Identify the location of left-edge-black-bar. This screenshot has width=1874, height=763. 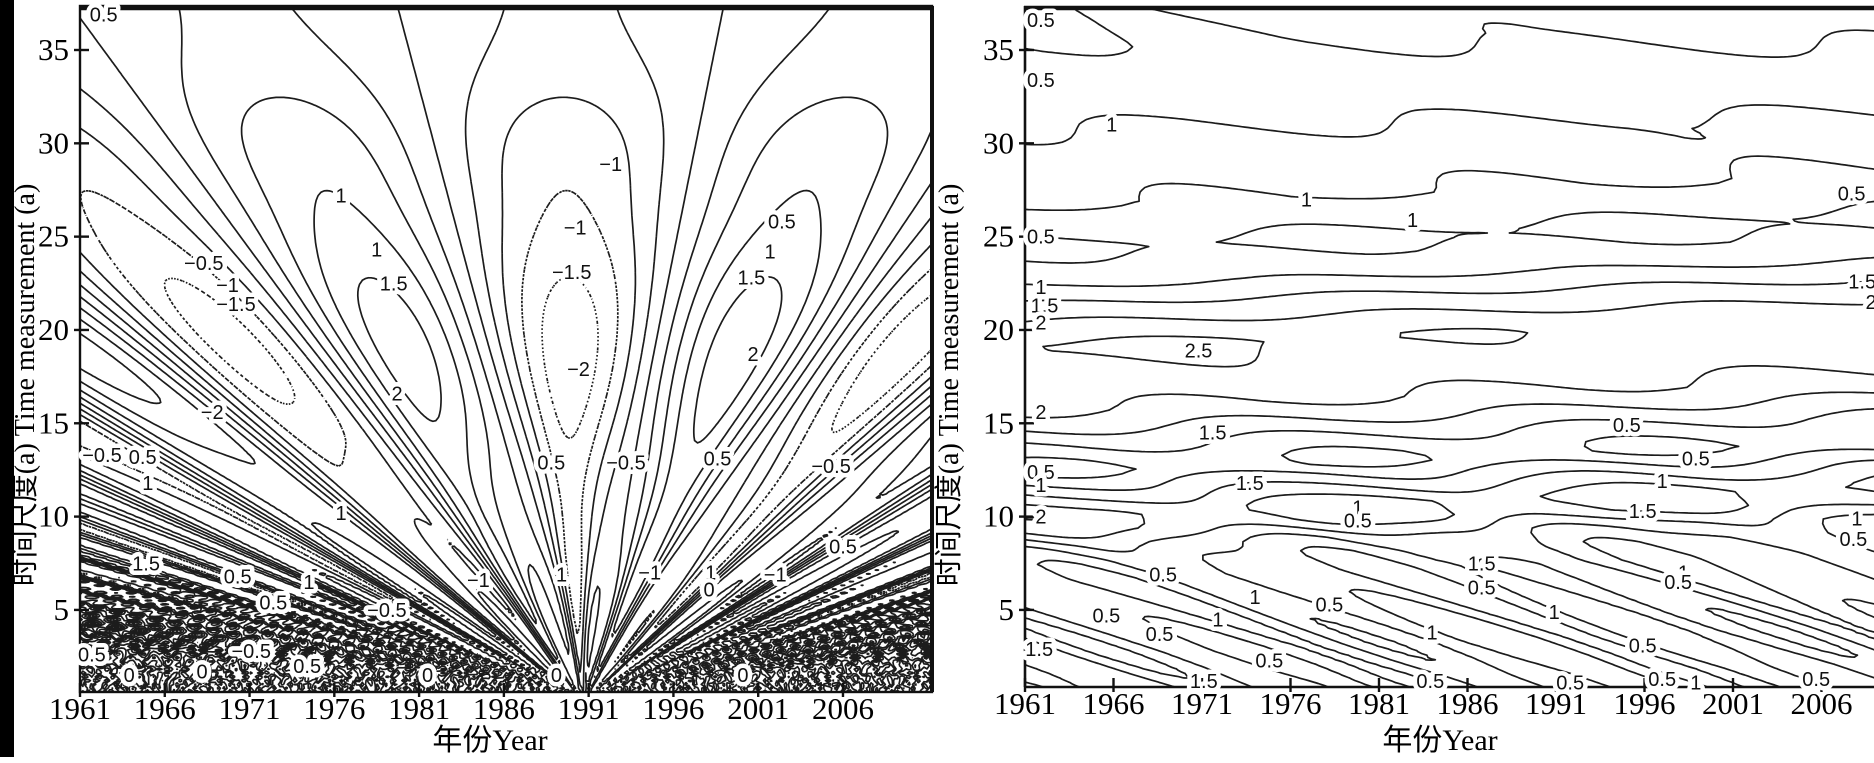
(7, 378).